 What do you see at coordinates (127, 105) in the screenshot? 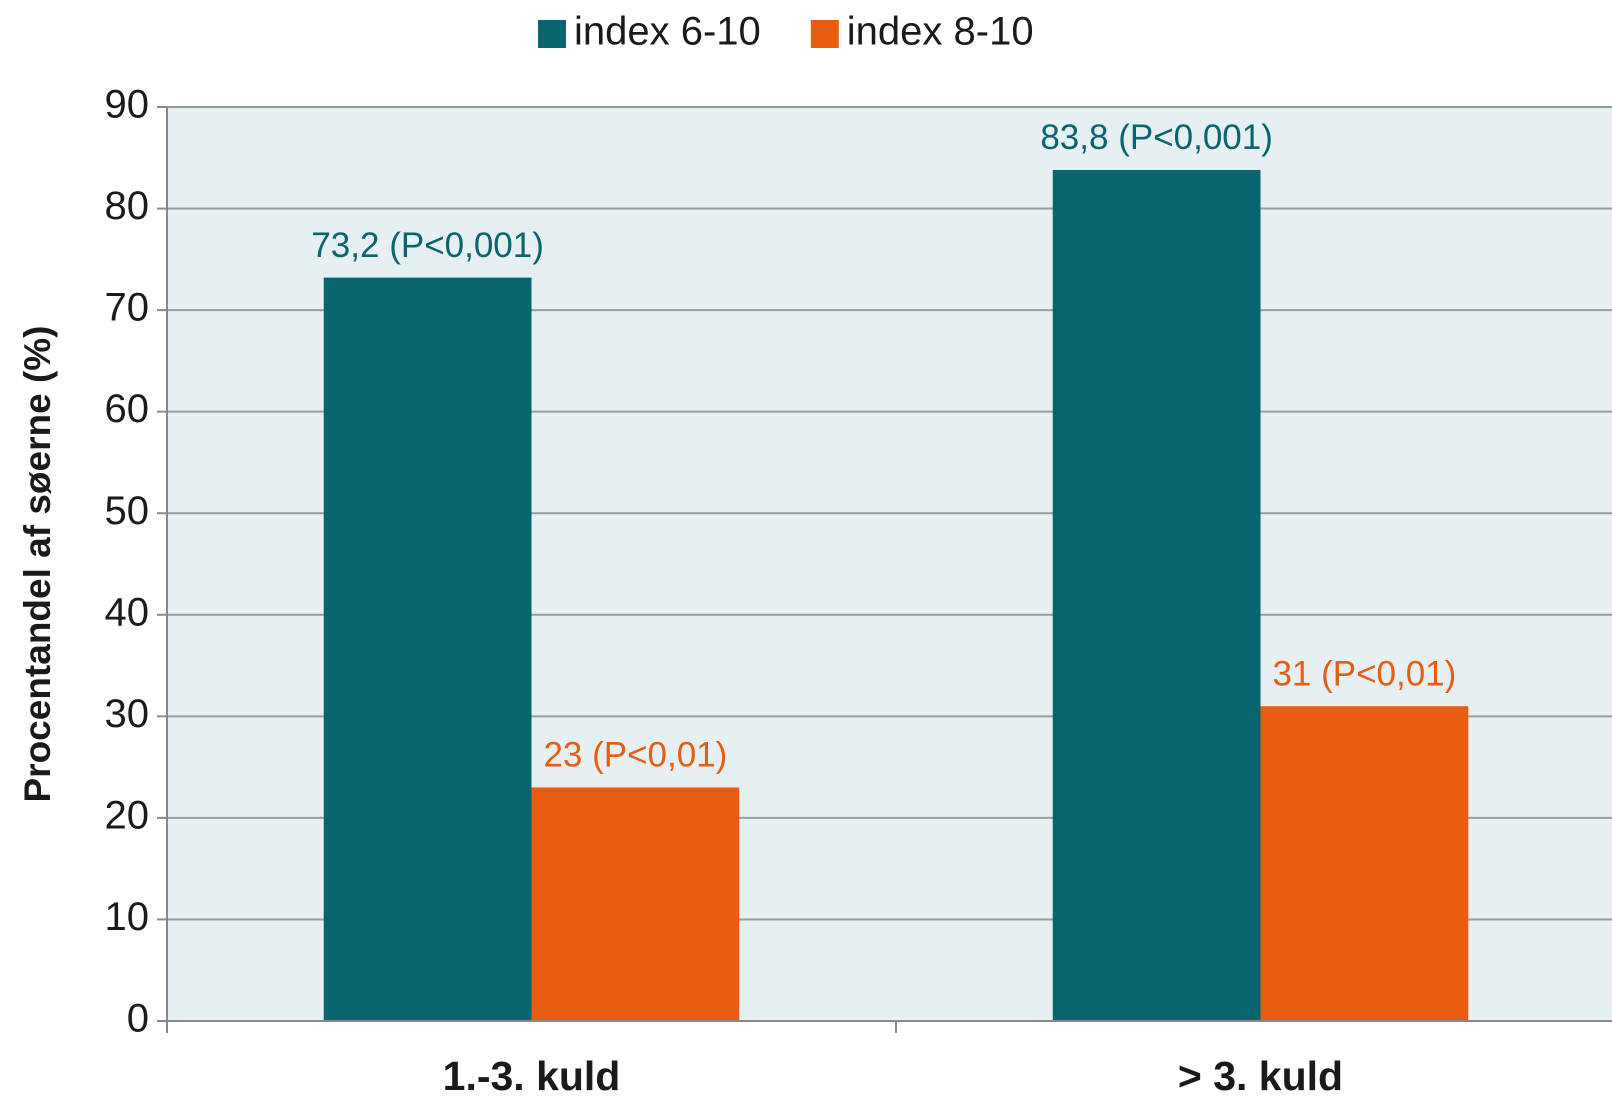
I see `y-tick-label: 90` at bounding box center [127, 105].